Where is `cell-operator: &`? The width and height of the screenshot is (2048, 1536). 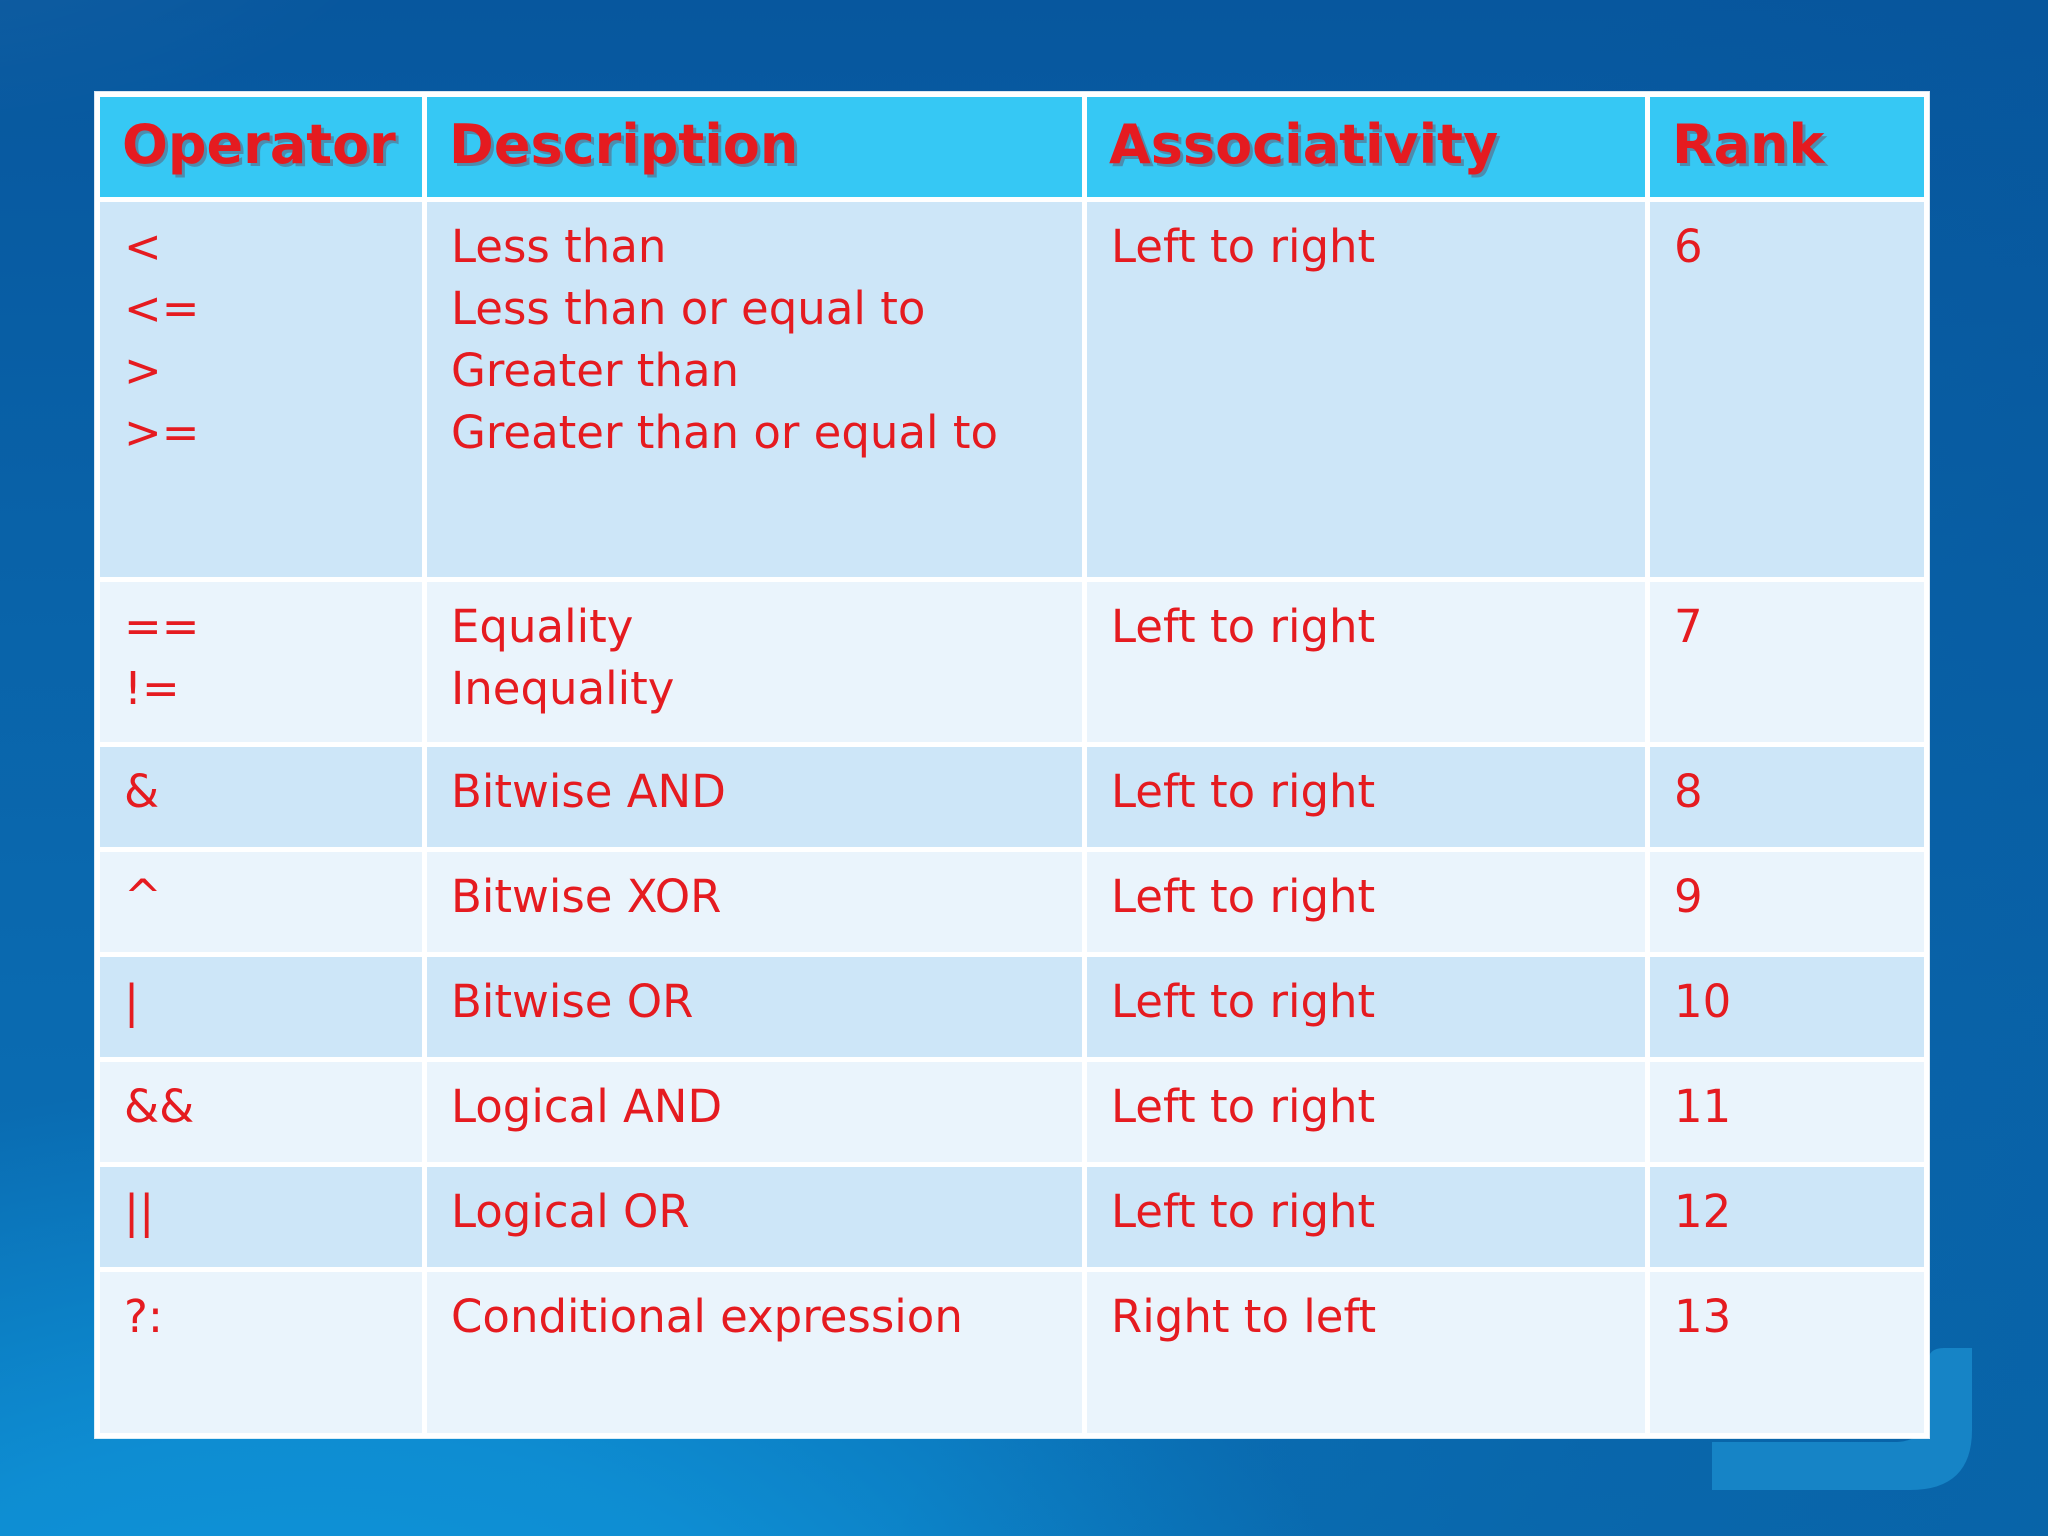 cell-operator: & is located at coordinates (261, 797).